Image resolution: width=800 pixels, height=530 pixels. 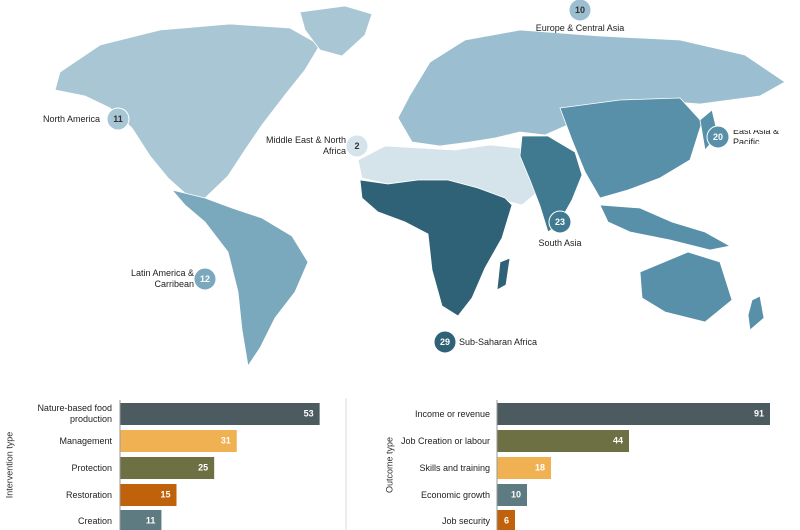 I want to click on category-label: Job Creation or labour, so click(x=445, y=440).